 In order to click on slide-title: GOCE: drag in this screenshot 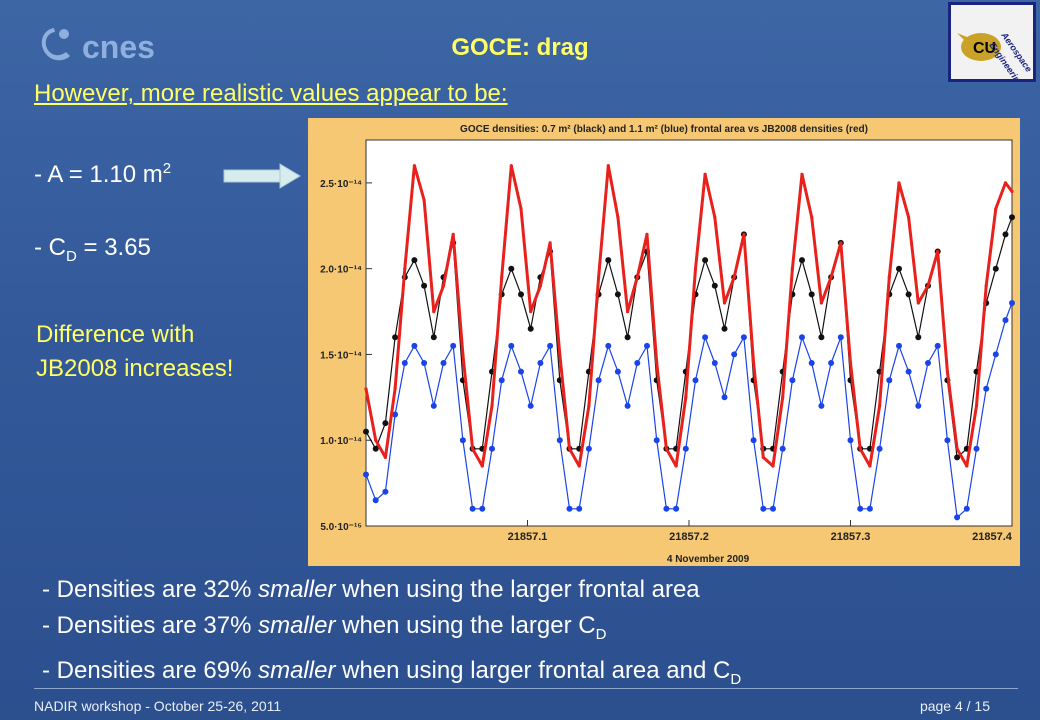, I will do `click(520, 47)`.